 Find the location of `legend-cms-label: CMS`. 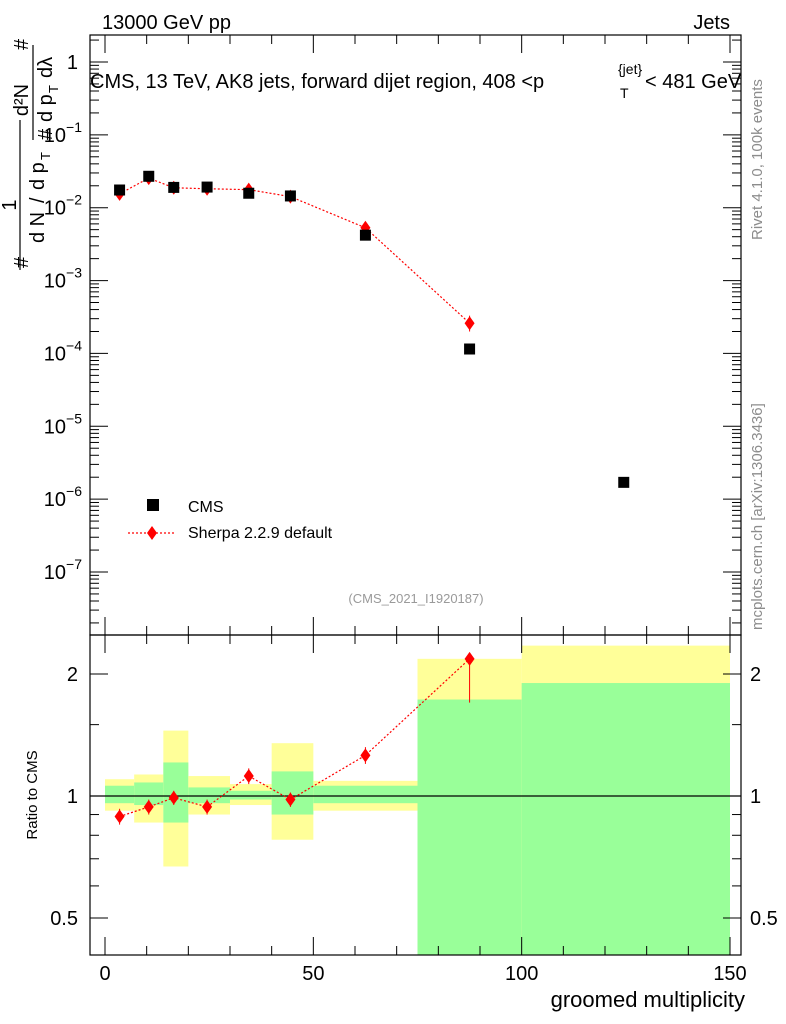

legend-cms-label: CMS is located at coordinates (206, 507).